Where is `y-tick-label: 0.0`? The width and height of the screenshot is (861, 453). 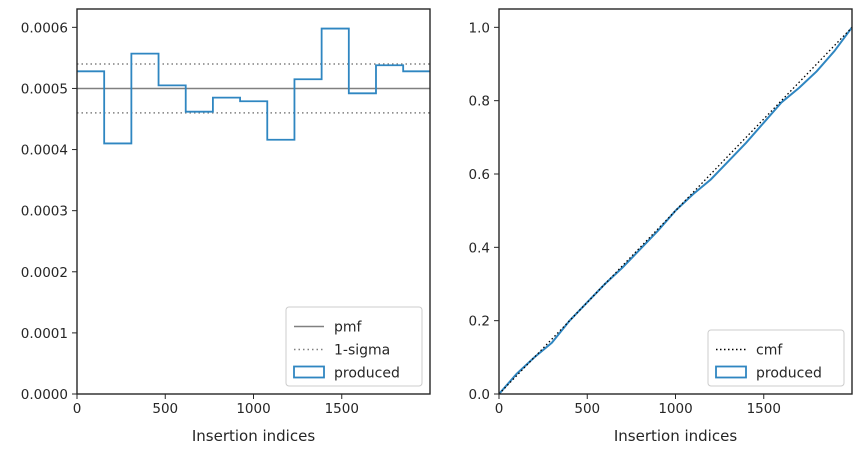 y-tick-label: 0.0 is located at coordinates (479, 395).